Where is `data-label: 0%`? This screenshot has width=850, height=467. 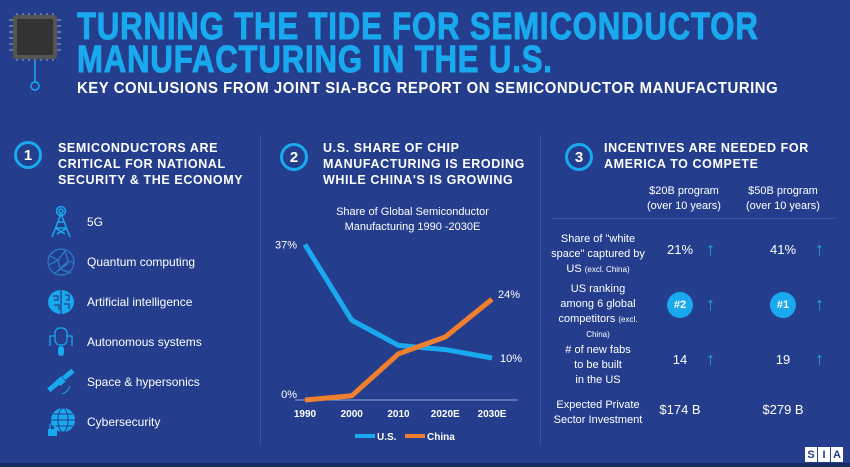 data-label: 0% is located at coordinates (289, 395).